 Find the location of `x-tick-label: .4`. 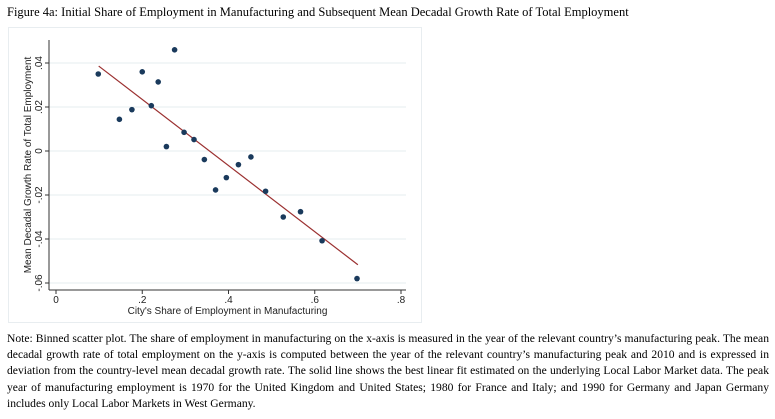

x-tick-label: .4 is located at coordinates (228, 300).